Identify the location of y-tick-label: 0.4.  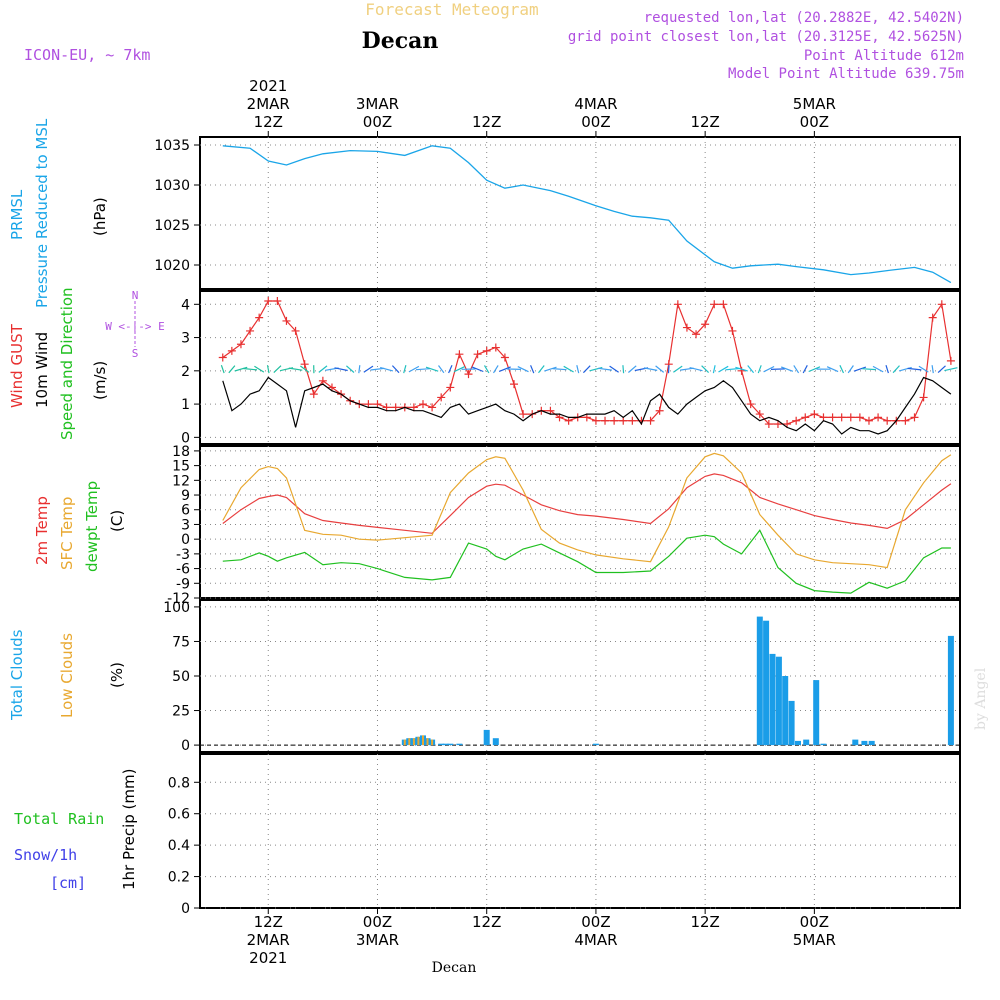
(179, 846).